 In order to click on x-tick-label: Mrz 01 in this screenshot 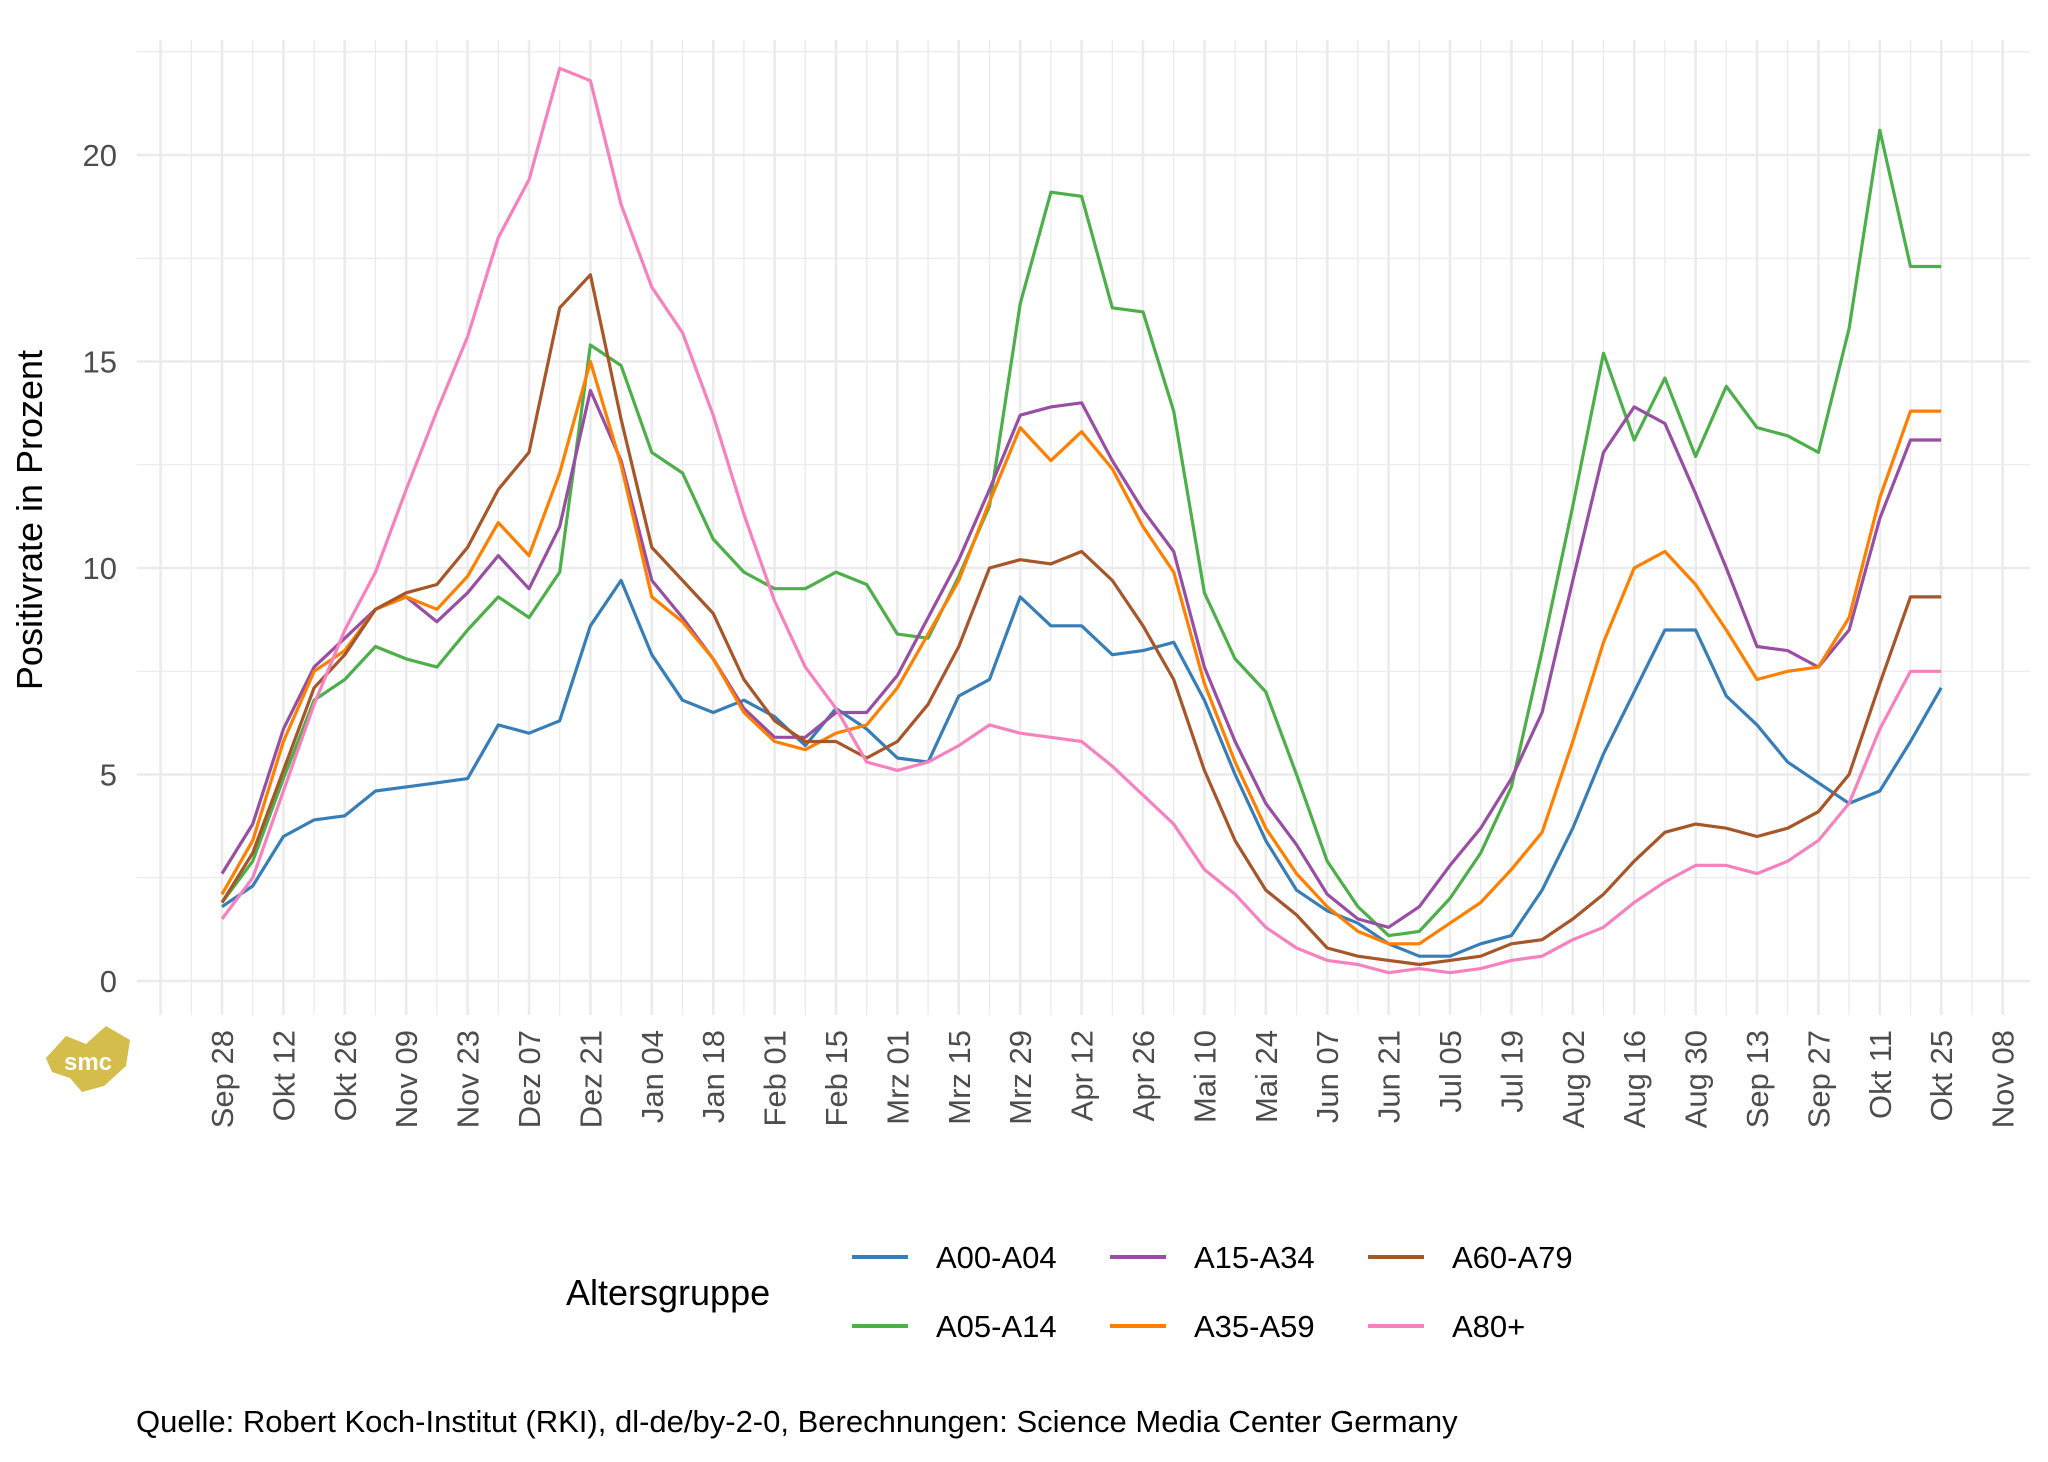, I will do `click(897, 1077)`.